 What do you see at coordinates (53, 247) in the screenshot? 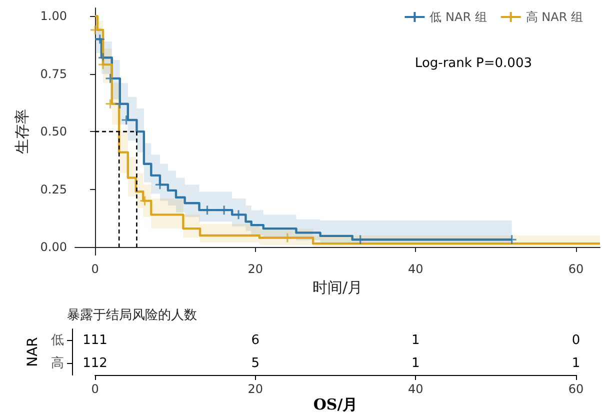
I see `y-tick-label: 0.00` at bounding box center [53, 247].